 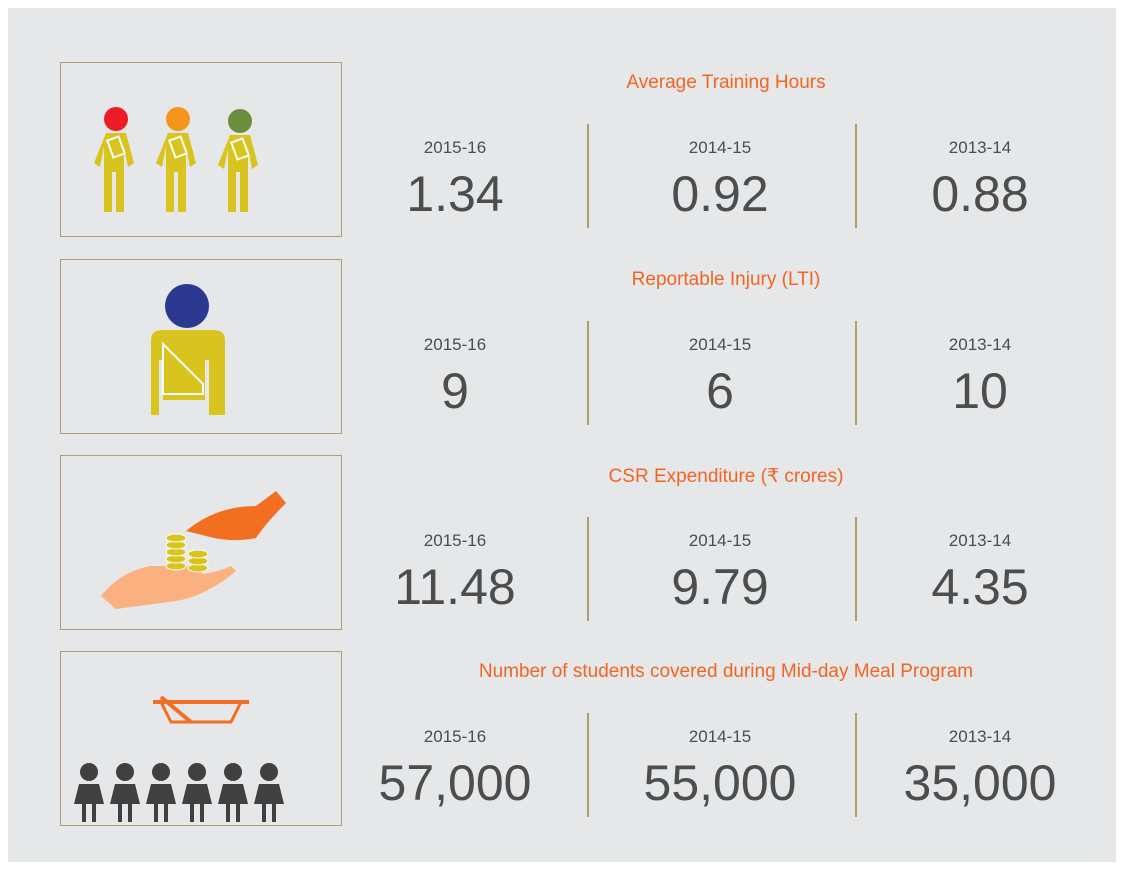 I want to click on section-title: CSR Expenditure (₹ crores), so click(x=726, y=476).